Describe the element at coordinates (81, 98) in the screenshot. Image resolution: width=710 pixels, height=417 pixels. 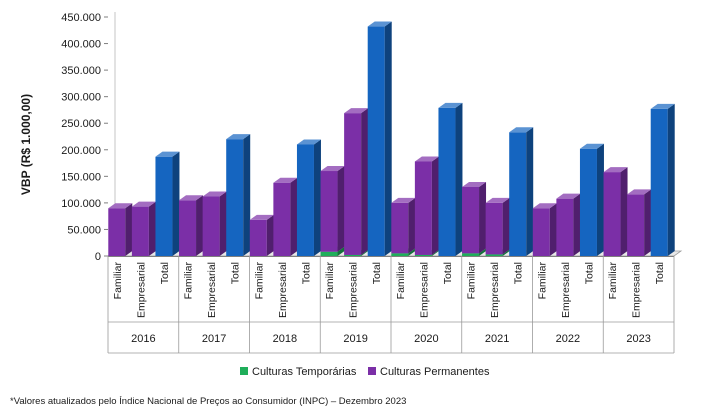
I see `y-tick-label: 300.000` at that location.